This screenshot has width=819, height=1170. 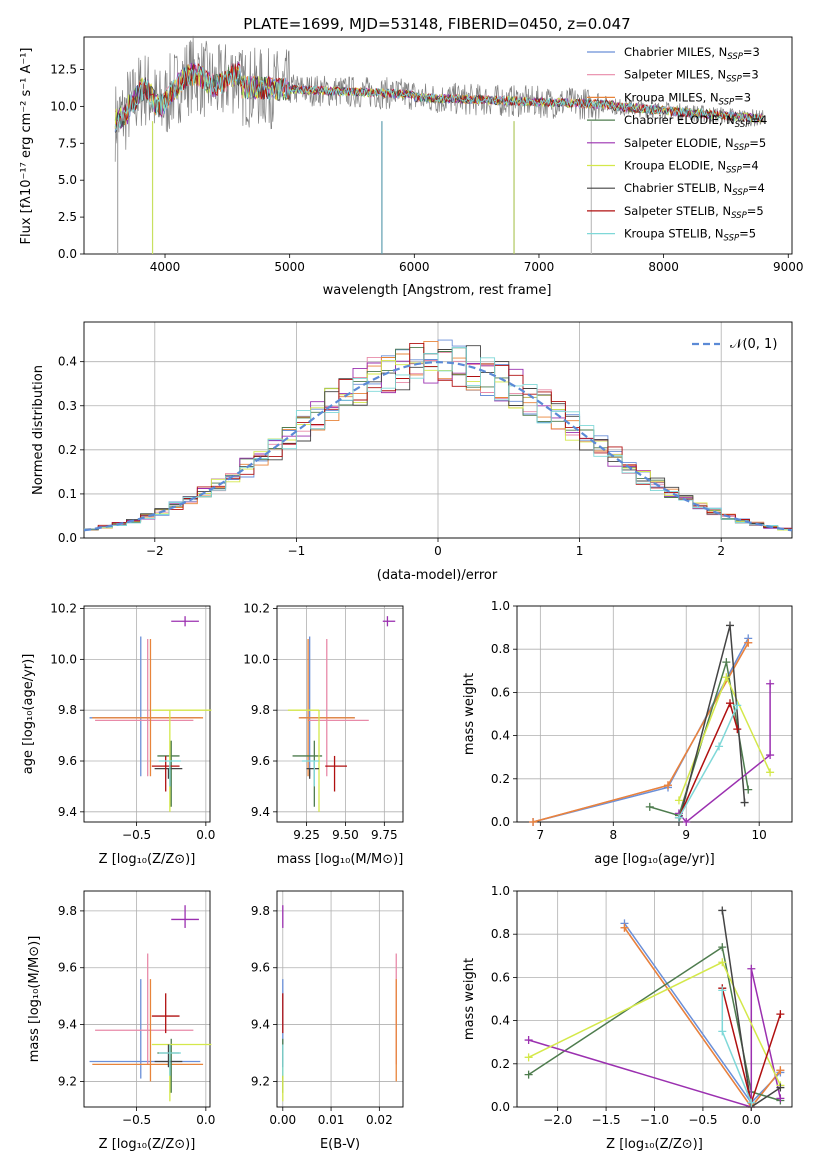 I want to click on x-tick-label: 0.00, so click(x=282, y=1120).